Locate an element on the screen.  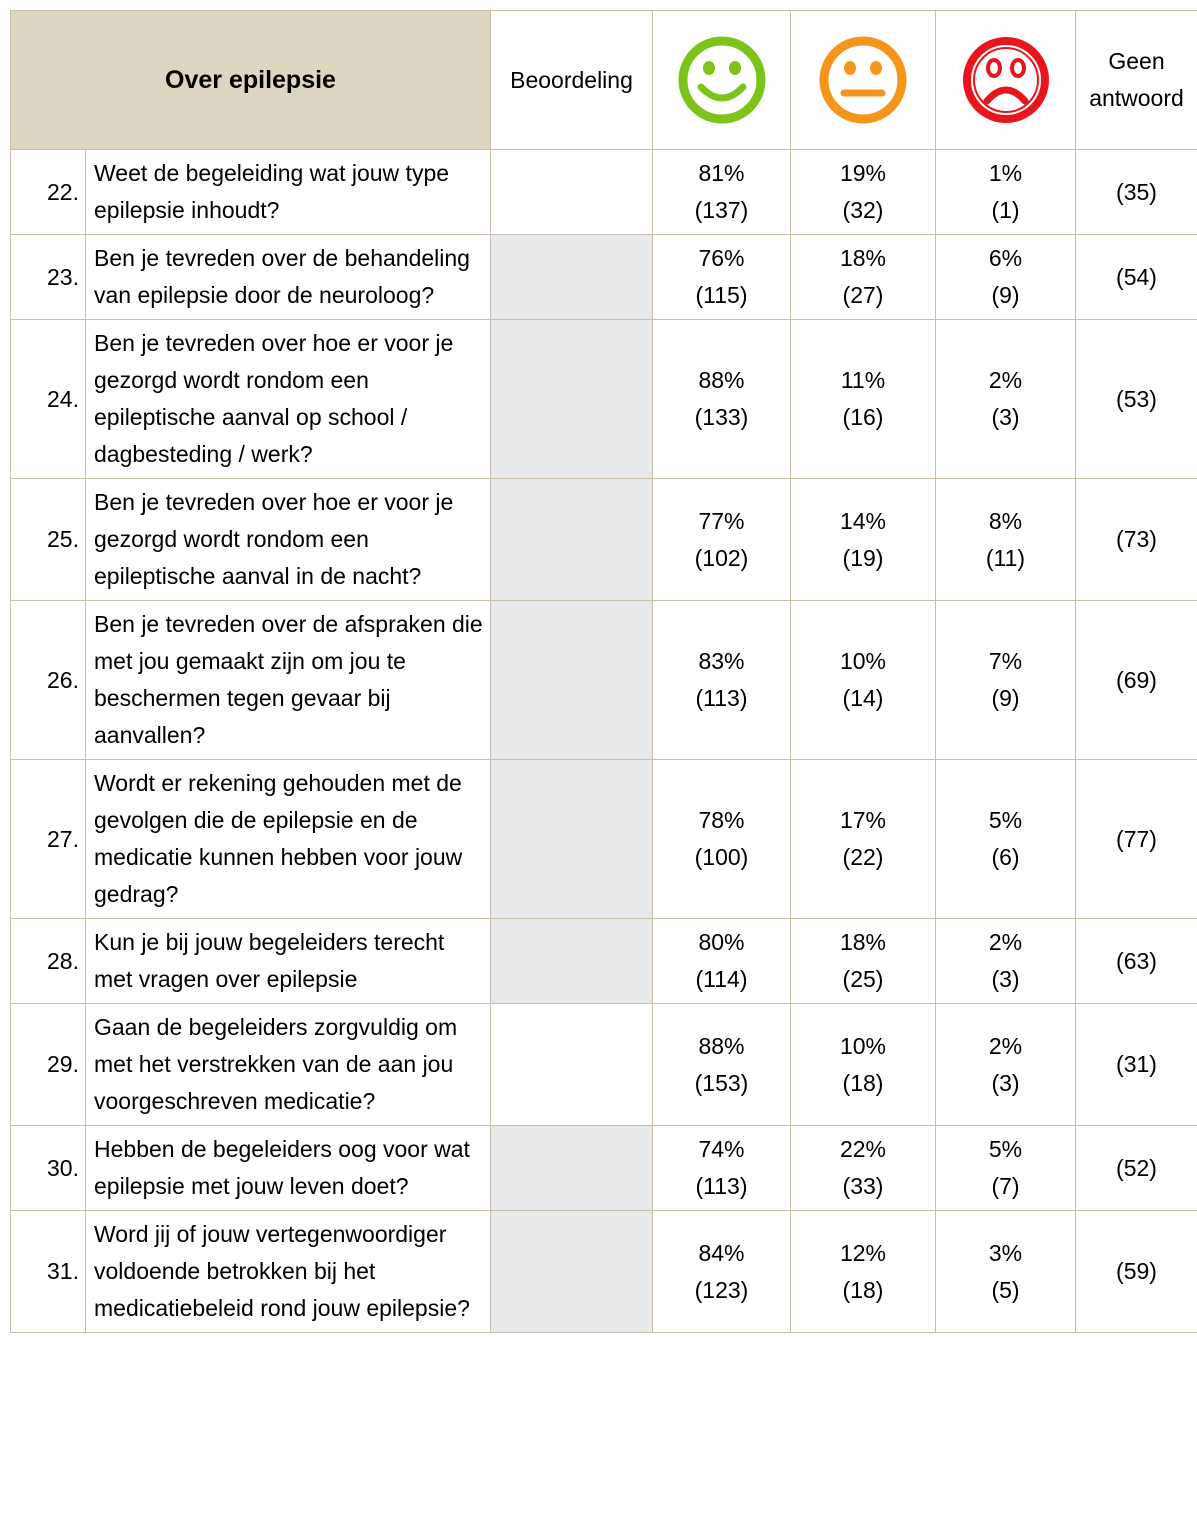
question-number: 30. is located at coordinates (48, 1168).